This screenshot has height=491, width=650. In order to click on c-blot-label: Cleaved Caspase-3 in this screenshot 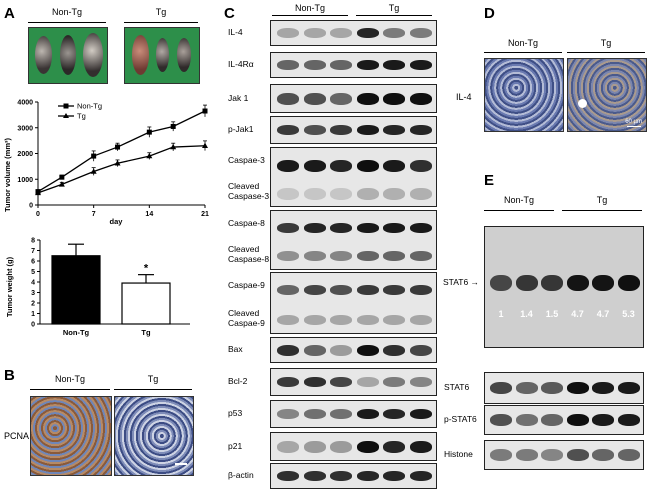, I will do `click(249, 191)`.